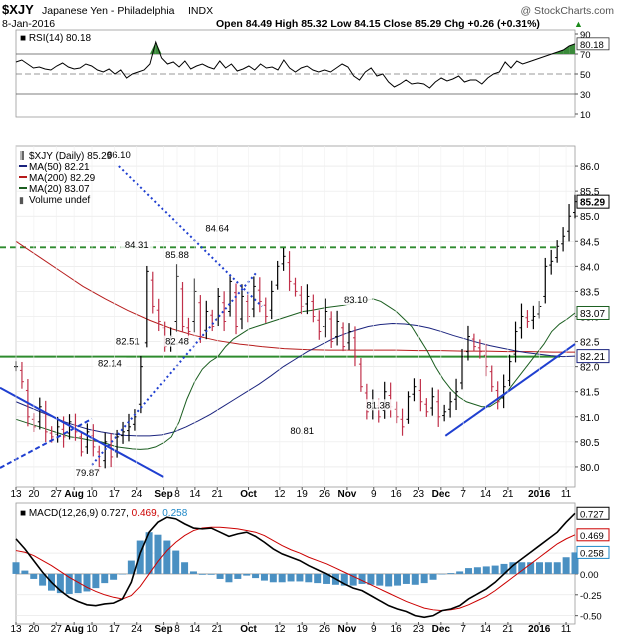  I want to click on x-tick-label: 14, so click(486, 494).